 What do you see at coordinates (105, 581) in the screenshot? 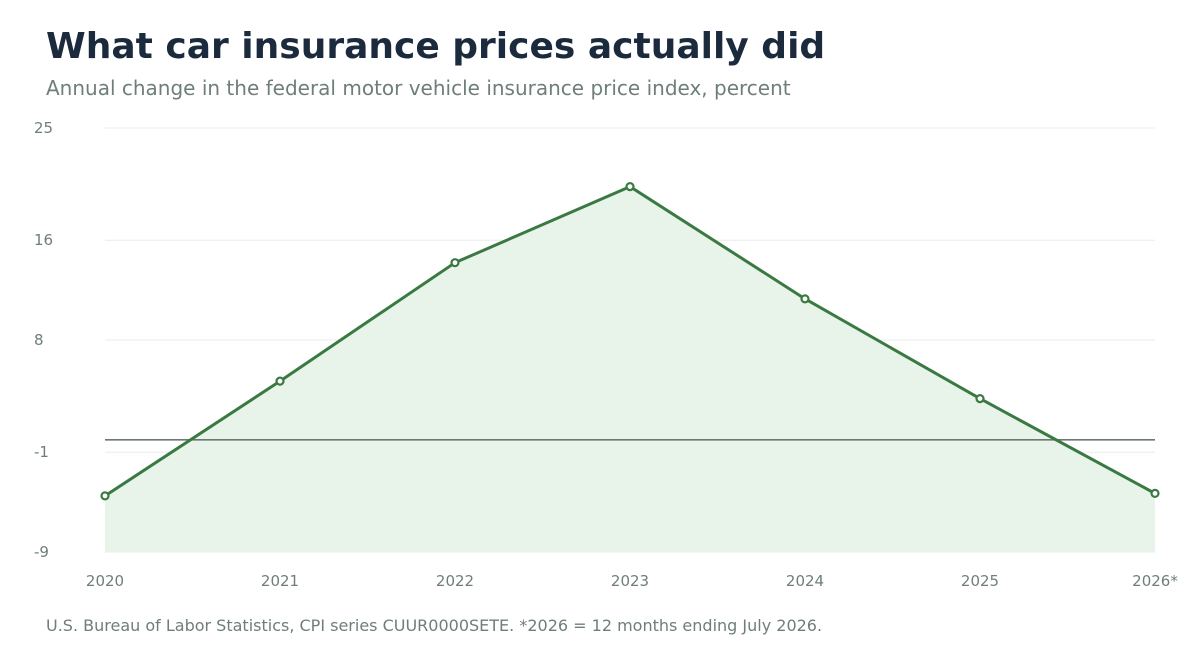
I see `x-tick-label: 2020` at bounding box center [105, 581].